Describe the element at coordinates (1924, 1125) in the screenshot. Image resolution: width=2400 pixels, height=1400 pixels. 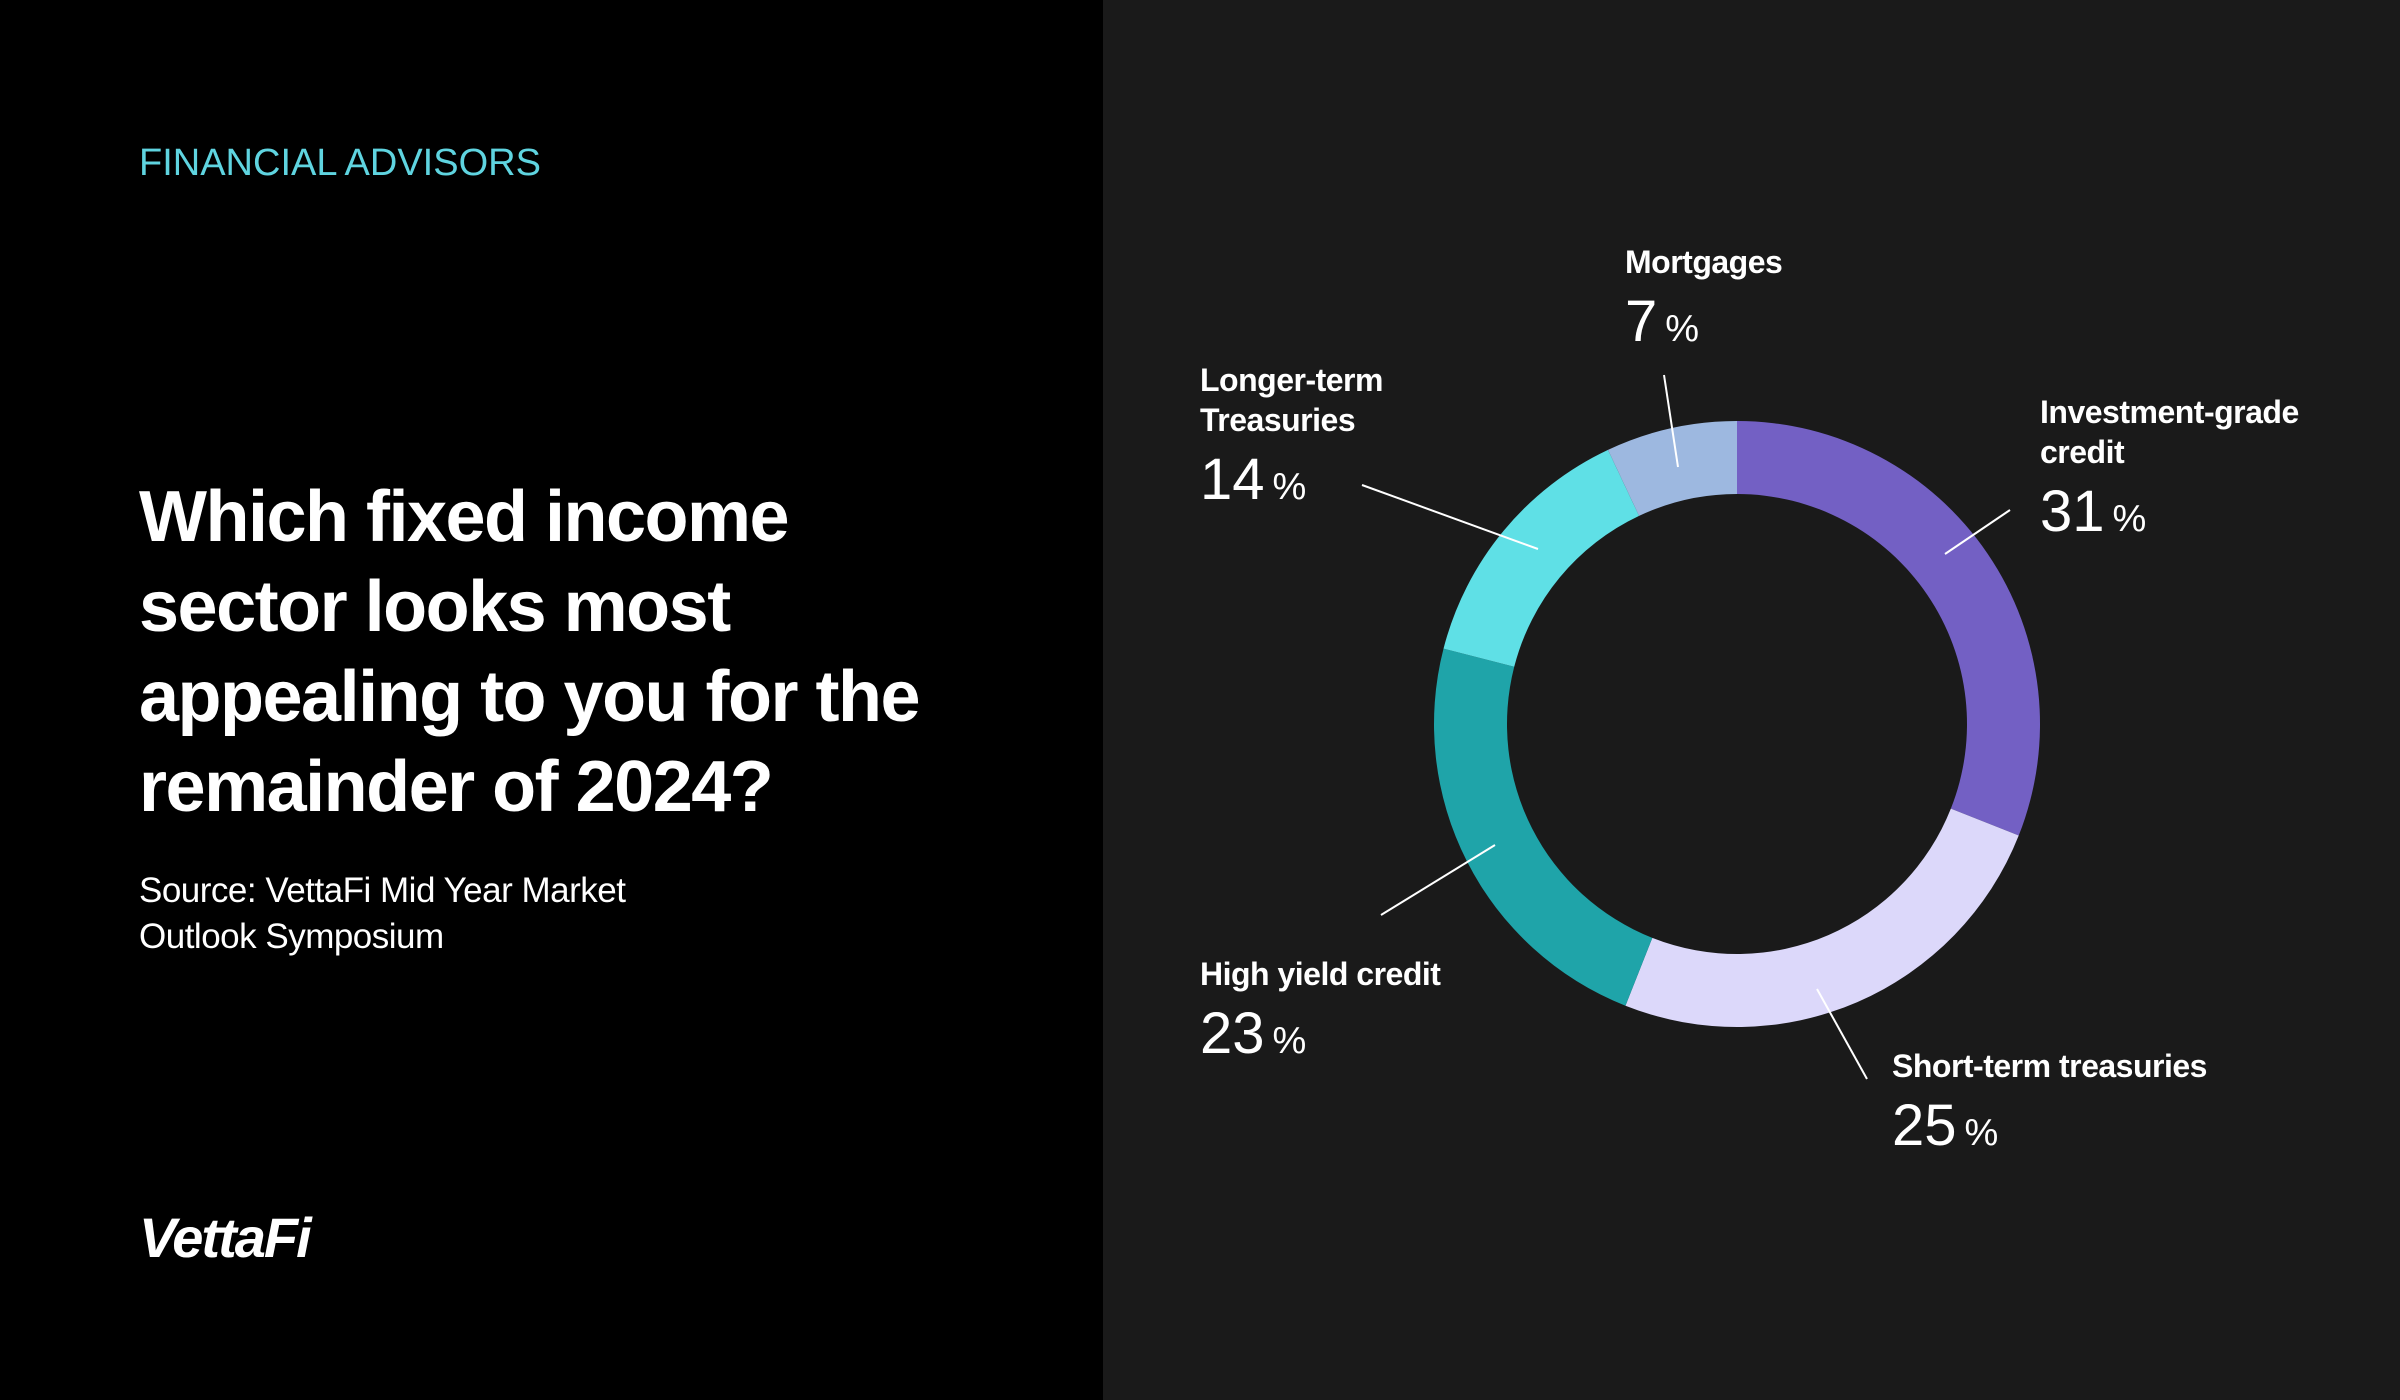
I see `value-label: 25` at that location.